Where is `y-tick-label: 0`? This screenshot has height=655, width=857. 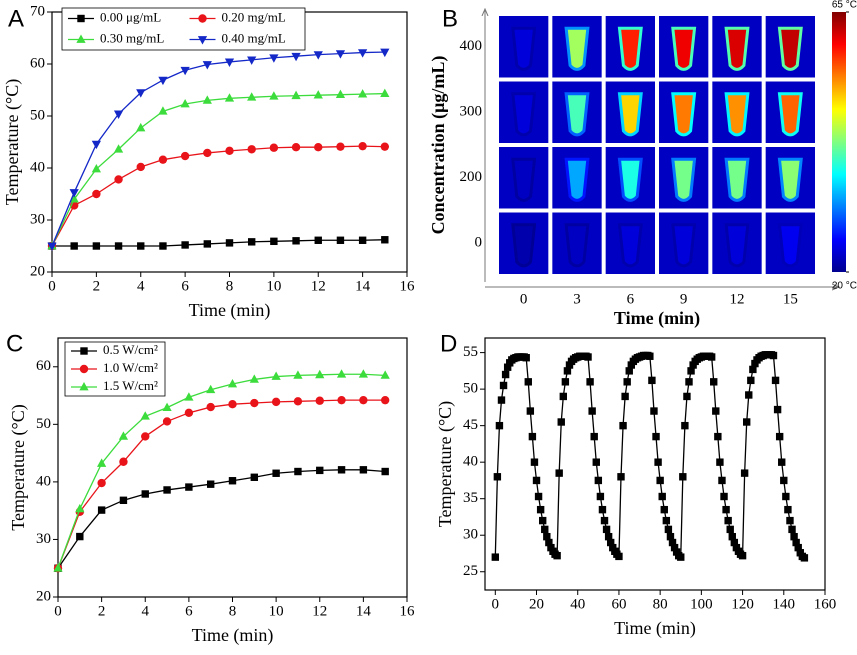 y-tick-label: 0 is located at coordinates (479, 243).